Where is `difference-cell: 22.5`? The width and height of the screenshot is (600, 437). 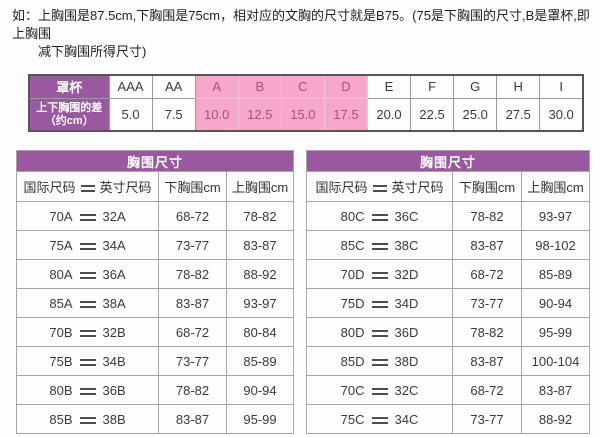 difference-cell: 22.5 is located at coordinates (432, 114).